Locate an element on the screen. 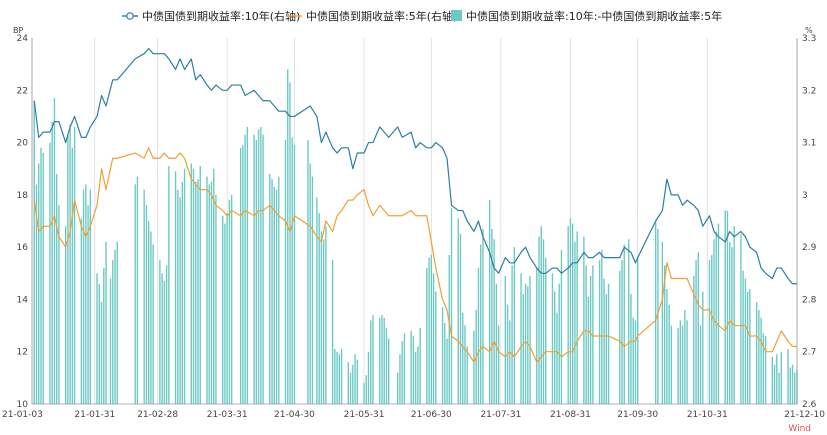  left-tick-label: 16 is located at coordinates (23, 248).